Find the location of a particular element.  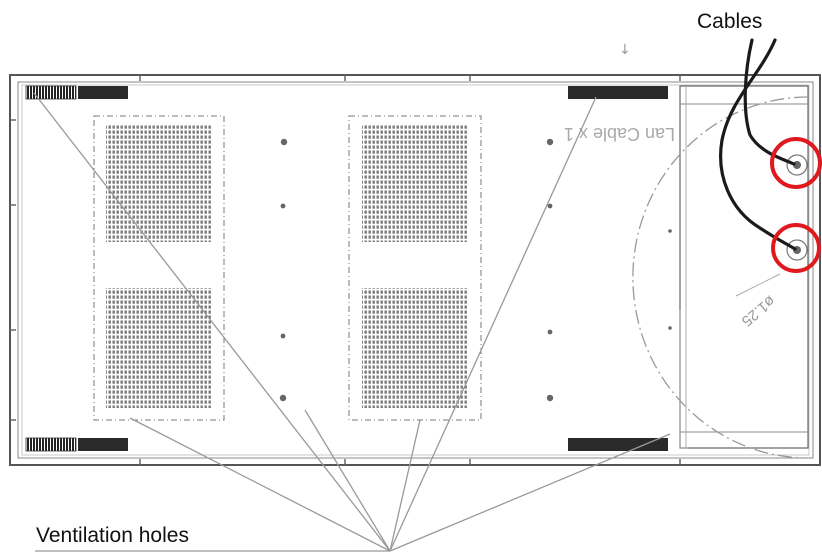

swing-arc is located at coordinates (720, 277).